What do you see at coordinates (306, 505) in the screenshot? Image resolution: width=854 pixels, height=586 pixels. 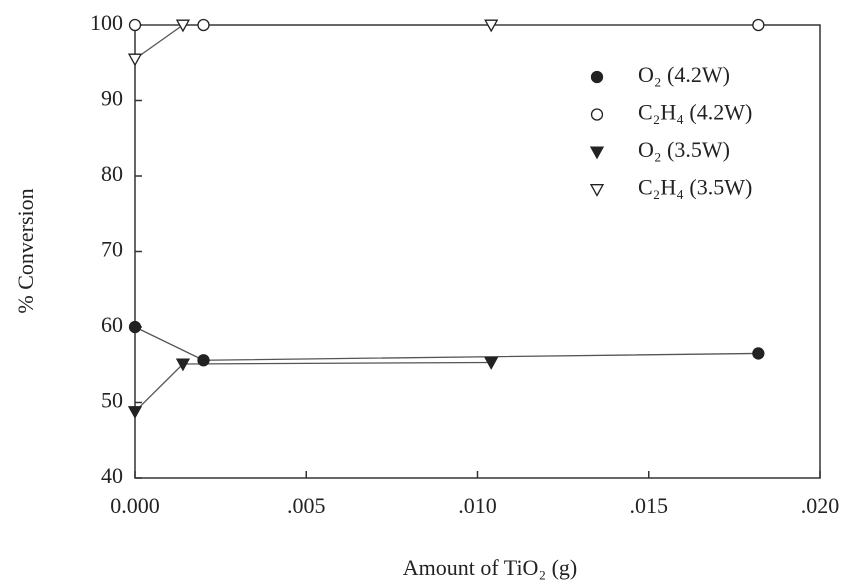 I see `x-tick-label: .005` at bounding box center [306, 505].